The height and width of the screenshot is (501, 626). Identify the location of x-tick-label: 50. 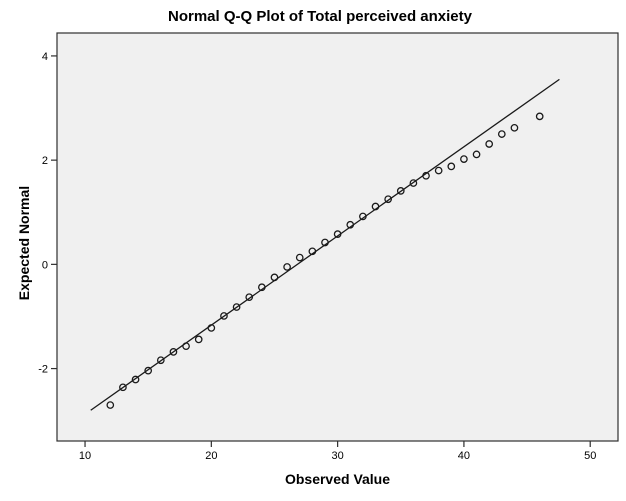
(590, 456).